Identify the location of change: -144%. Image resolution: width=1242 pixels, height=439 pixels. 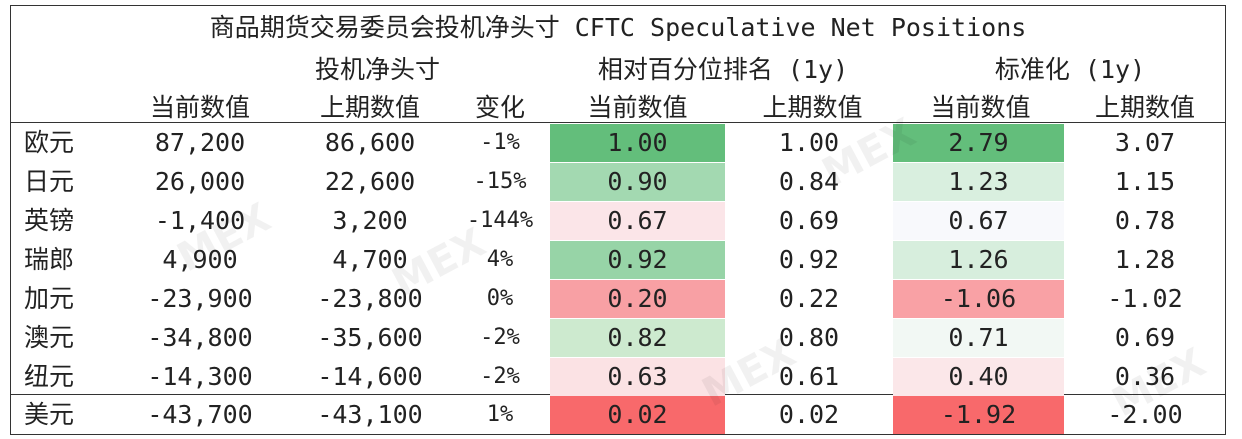
(500, 220).